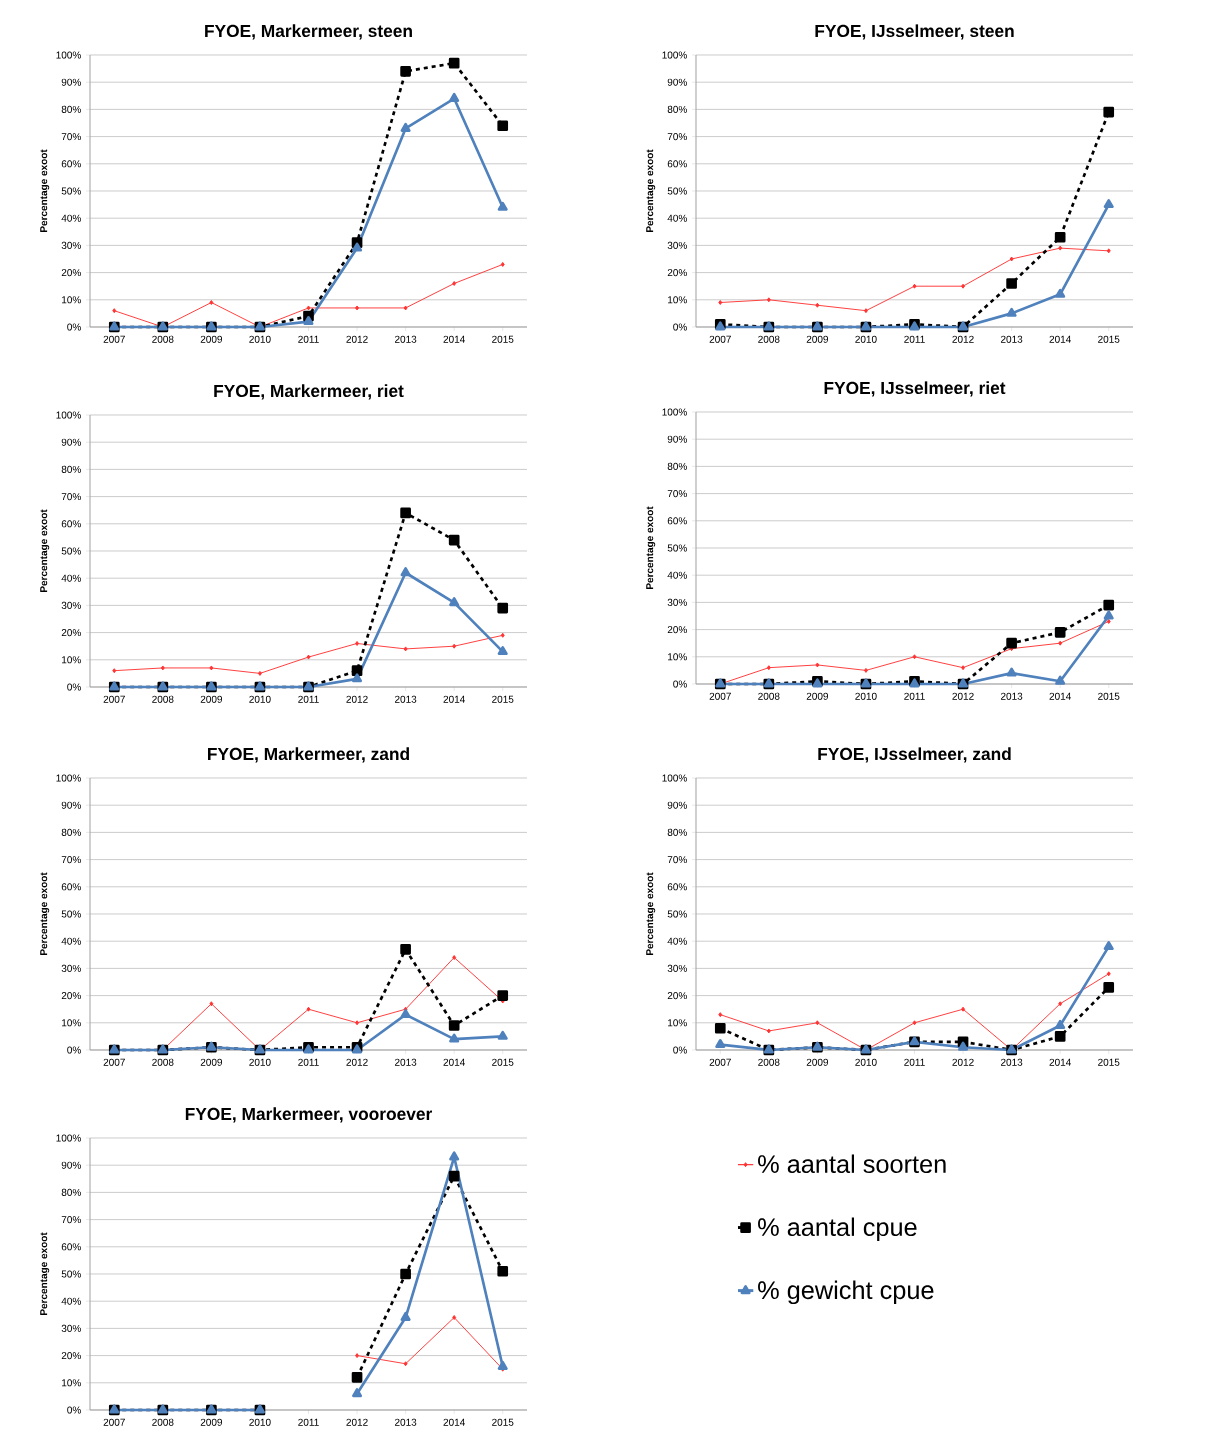  Describe the element at coordinates (852, 1164) in the screenshot. I see `legend-label: % aantal soorten` at that location.